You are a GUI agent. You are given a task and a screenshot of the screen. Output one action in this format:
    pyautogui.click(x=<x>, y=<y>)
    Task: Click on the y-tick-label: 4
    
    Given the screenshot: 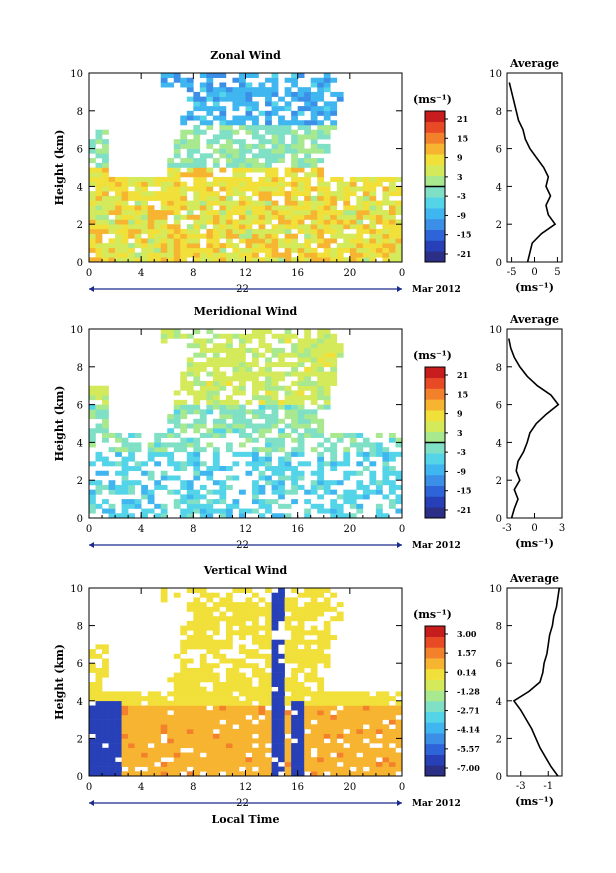 What is the action you would take?
    pyautogui.click(x=80, y=443)
    